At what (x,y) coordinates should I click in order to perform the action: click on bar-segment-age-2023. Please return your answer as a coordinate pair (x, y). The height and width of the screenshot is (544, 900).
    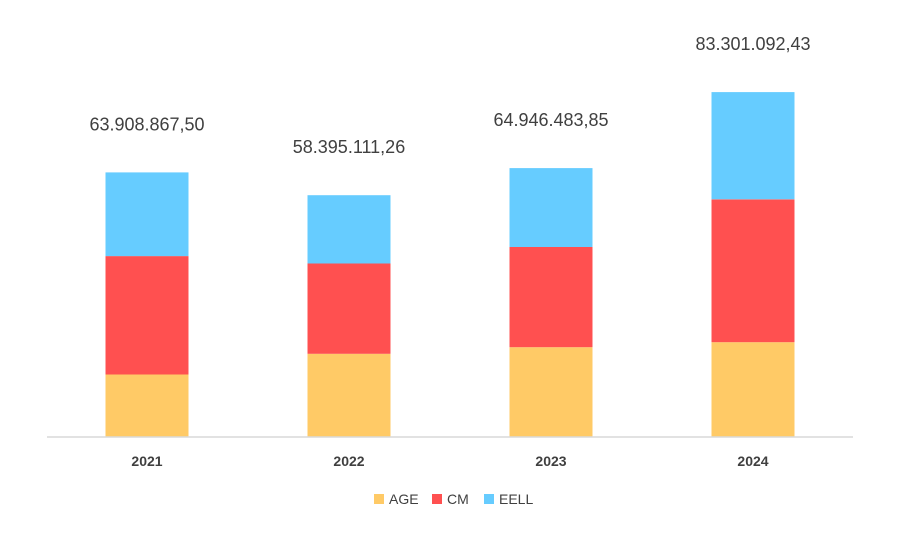
    Looking at the image, I should click on (551, 392).